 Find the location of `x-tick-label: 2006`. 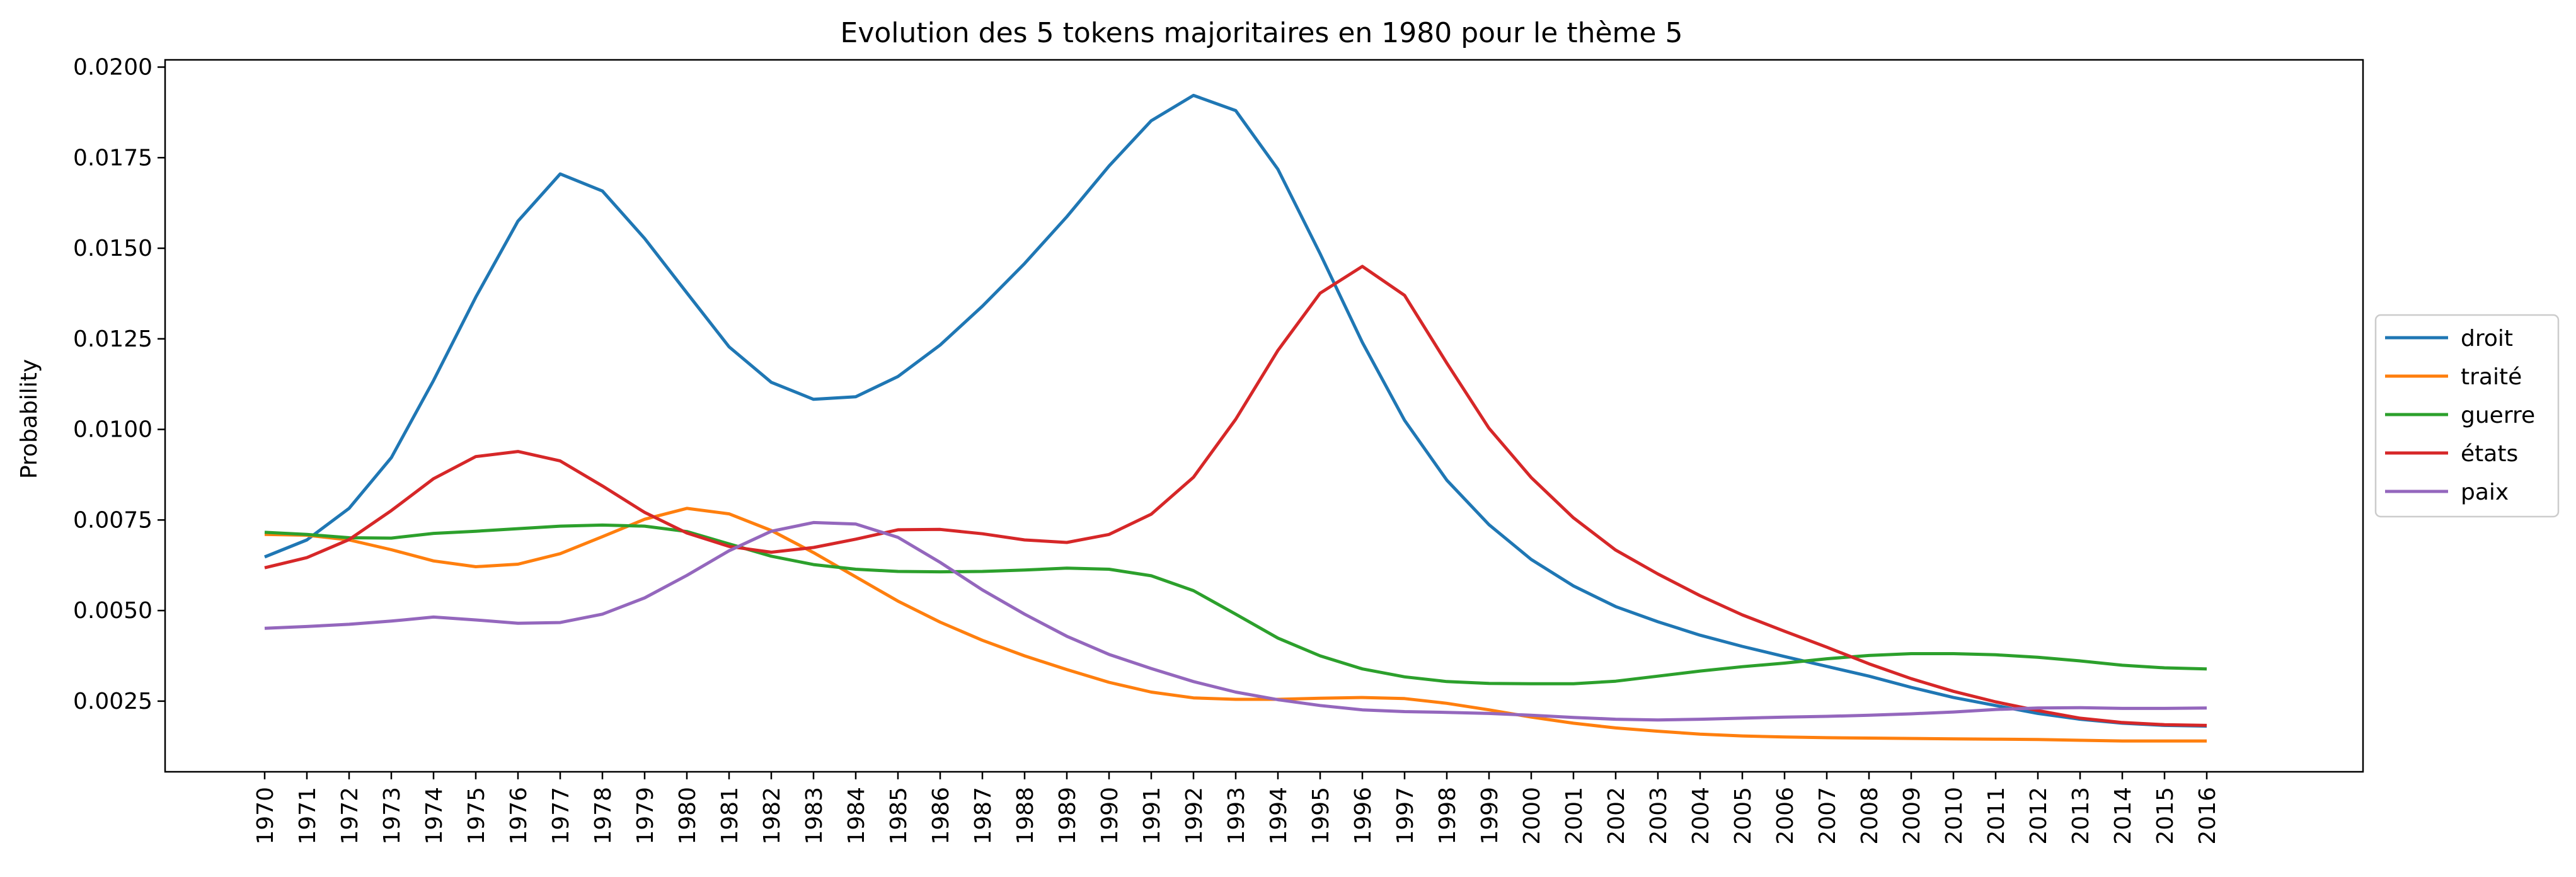

x-tick-label: 2006 is located at coordinates (1785, 816).